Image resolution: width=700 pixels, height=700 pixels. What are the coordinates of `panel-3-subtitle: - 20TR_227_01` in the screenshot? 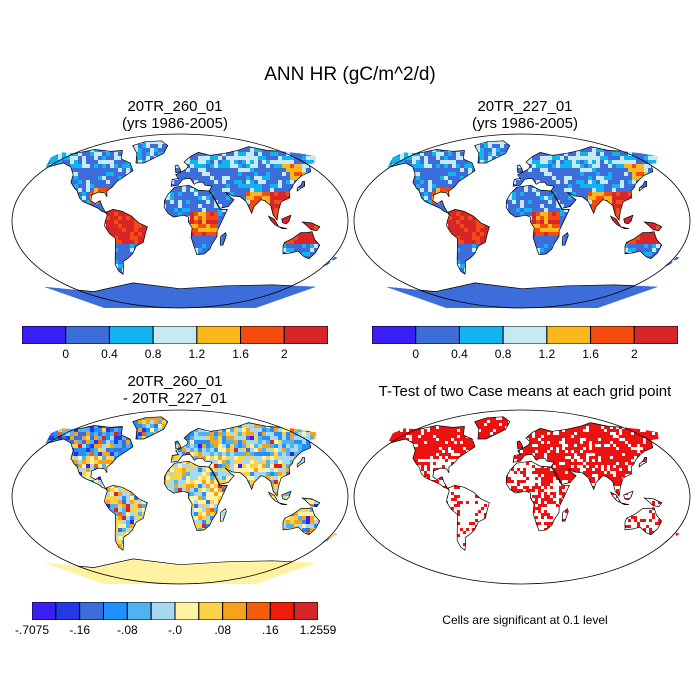 It's located at (175, 398).